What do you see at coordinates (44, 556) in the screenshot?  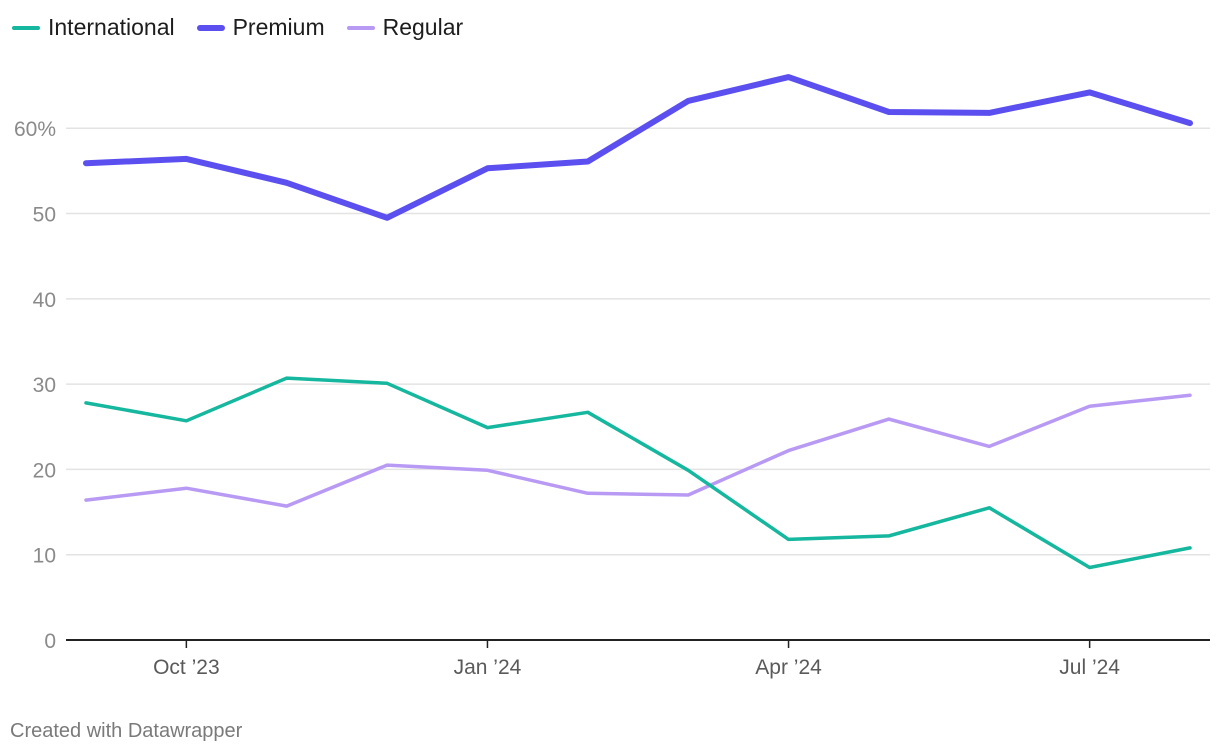 I see `y-tick-label: 10` at bounding box center [44, 556].